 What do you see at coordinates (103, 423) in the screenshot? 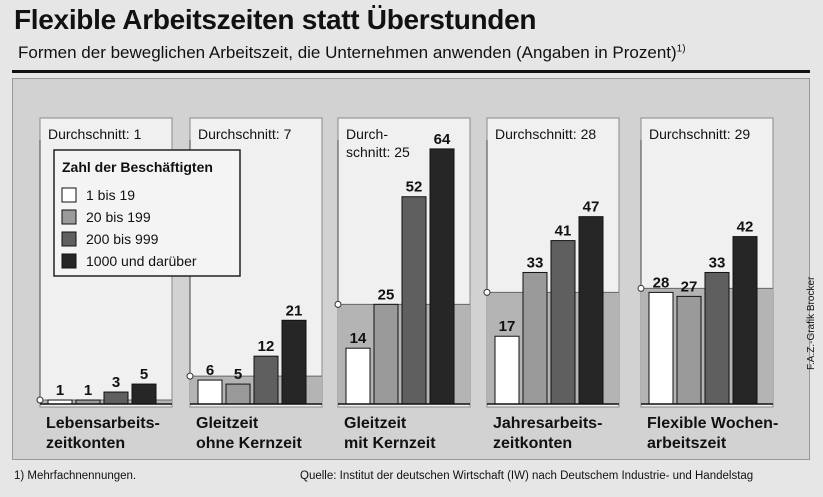
I see `category-label: Lebensarbeits-` at bounding box center [103, 423].